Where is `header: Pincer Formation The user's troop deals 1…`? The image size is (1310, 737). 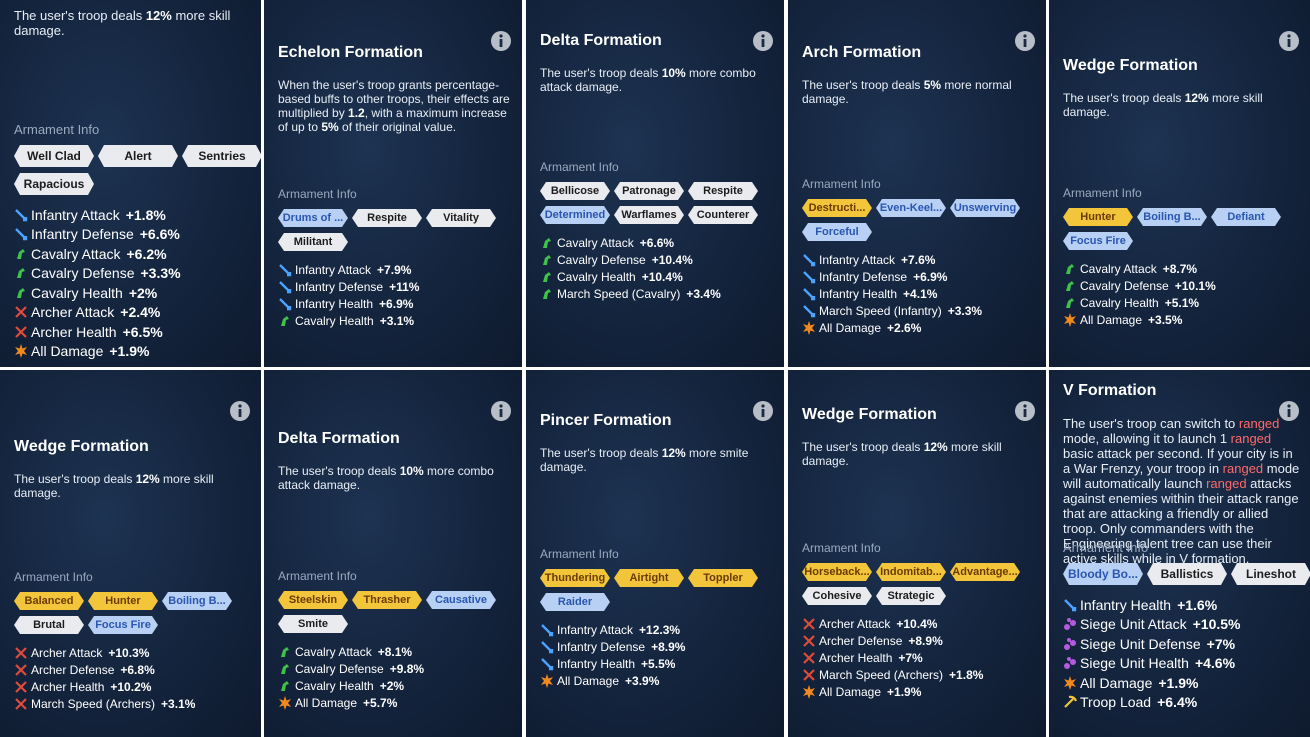 header: Pincer Formation The user's troop deals 1… is located at coordinates (657, 443).